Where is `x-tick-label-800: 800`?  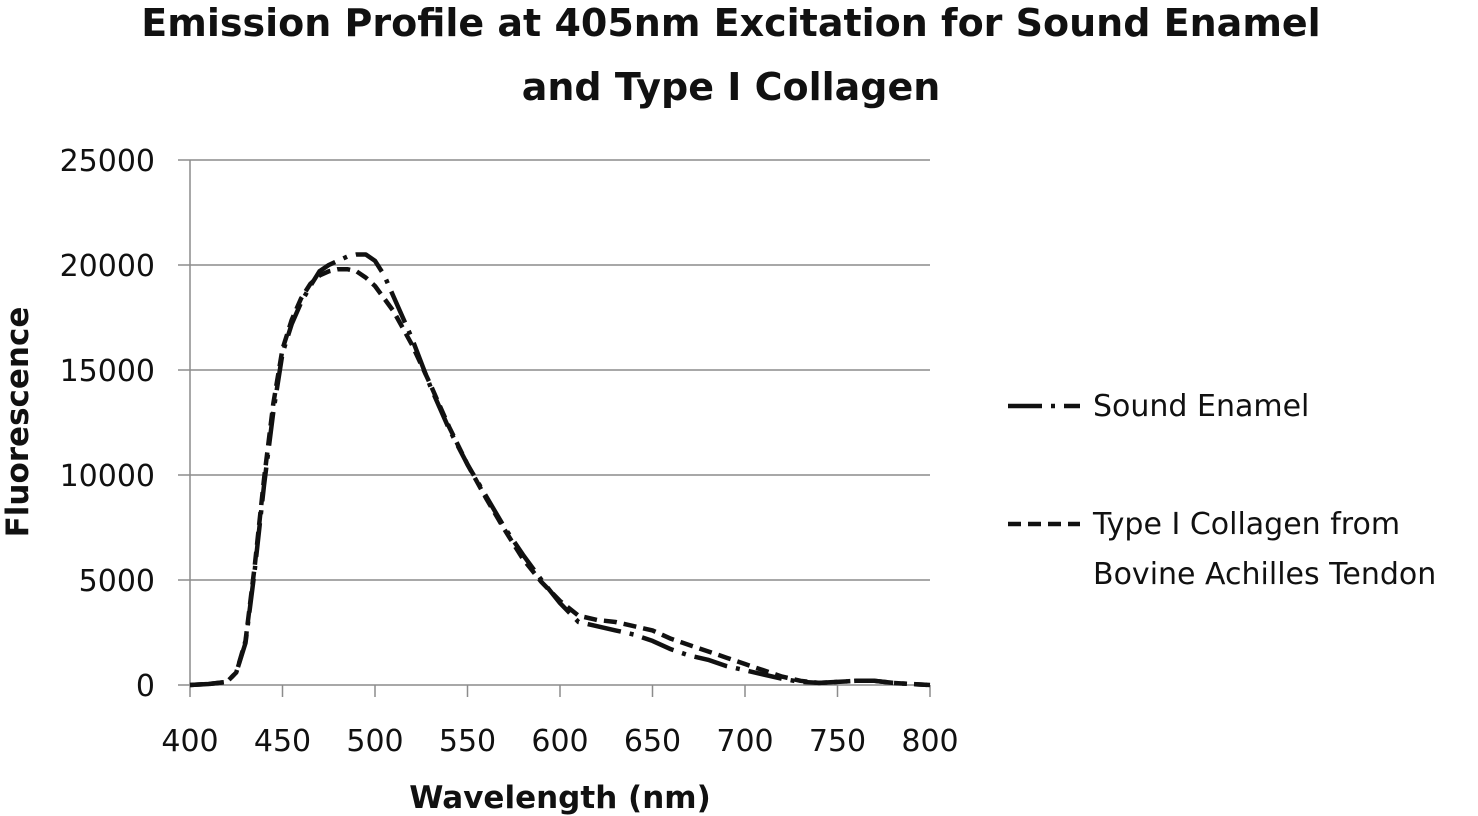
x-tick-label-800: 800 is located at coordinates (929, 741).